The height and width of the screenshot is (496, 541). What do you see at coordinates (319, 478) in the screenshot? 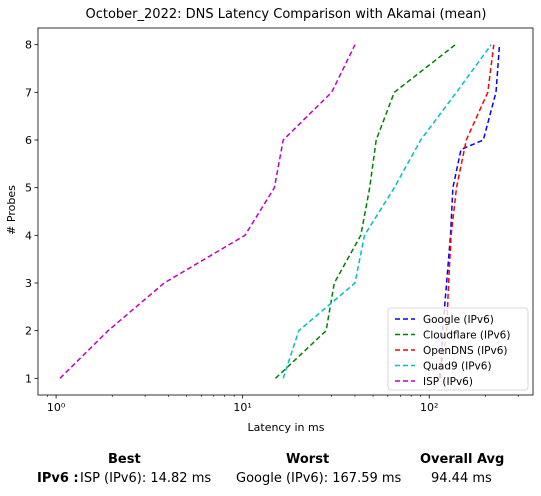
I see `worst-value: Google (IPv6): 167.59 ms` at bounding box center [319, 478].